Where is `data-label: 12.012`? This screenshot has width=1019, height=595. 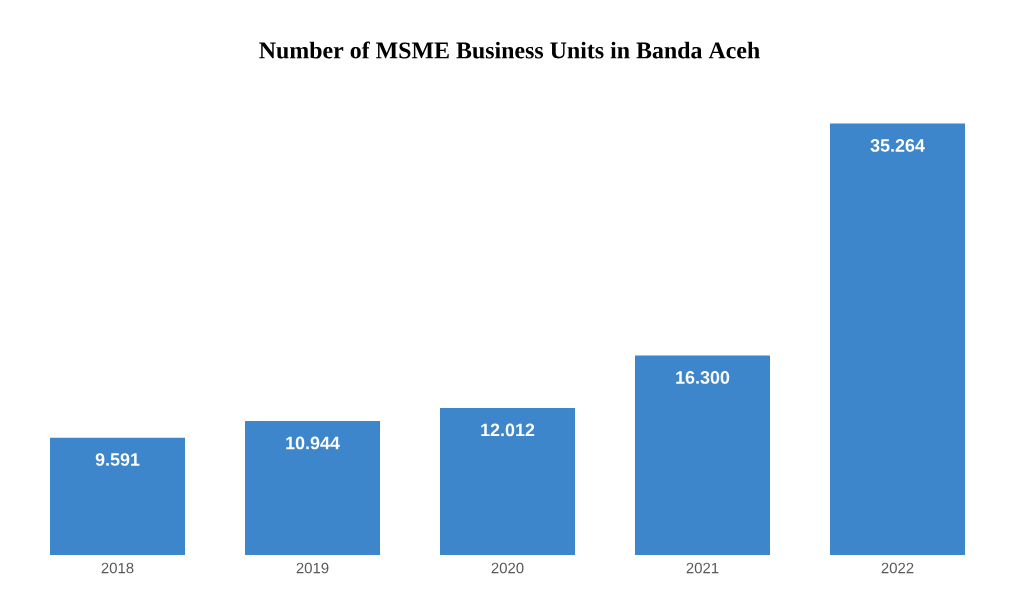 data-label: 12.012 is located at coordinates (508, 430).